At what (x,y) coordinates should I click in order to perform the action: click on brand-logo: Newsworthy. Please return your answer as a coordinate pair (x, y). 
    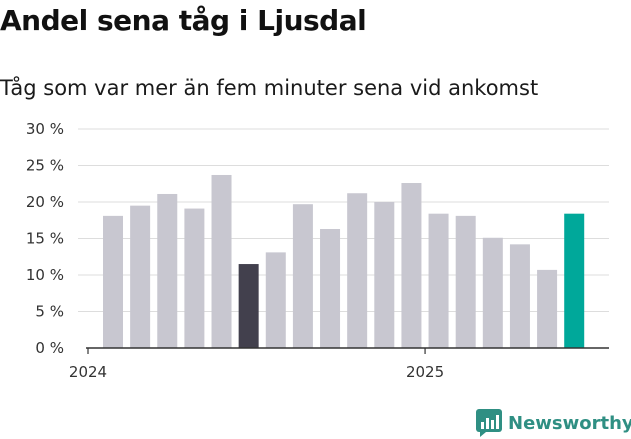
    Looking at the image, I should click on (553, 423).